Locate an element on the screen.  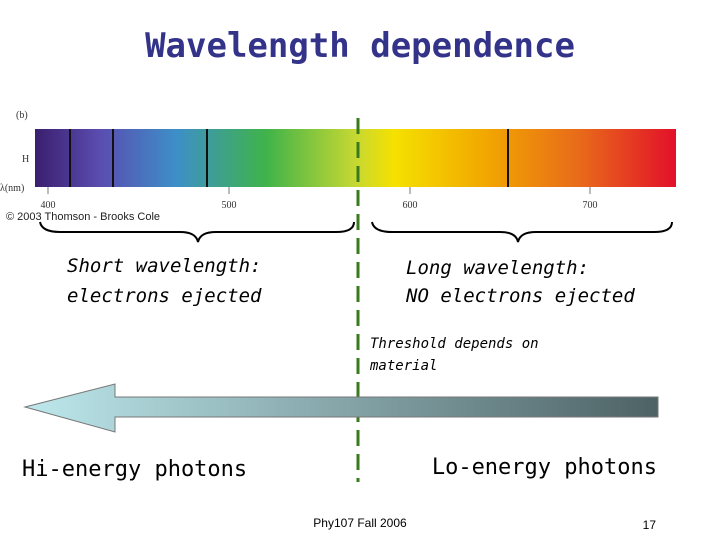
tick-label: 700 is located at coordinates (590, 205).